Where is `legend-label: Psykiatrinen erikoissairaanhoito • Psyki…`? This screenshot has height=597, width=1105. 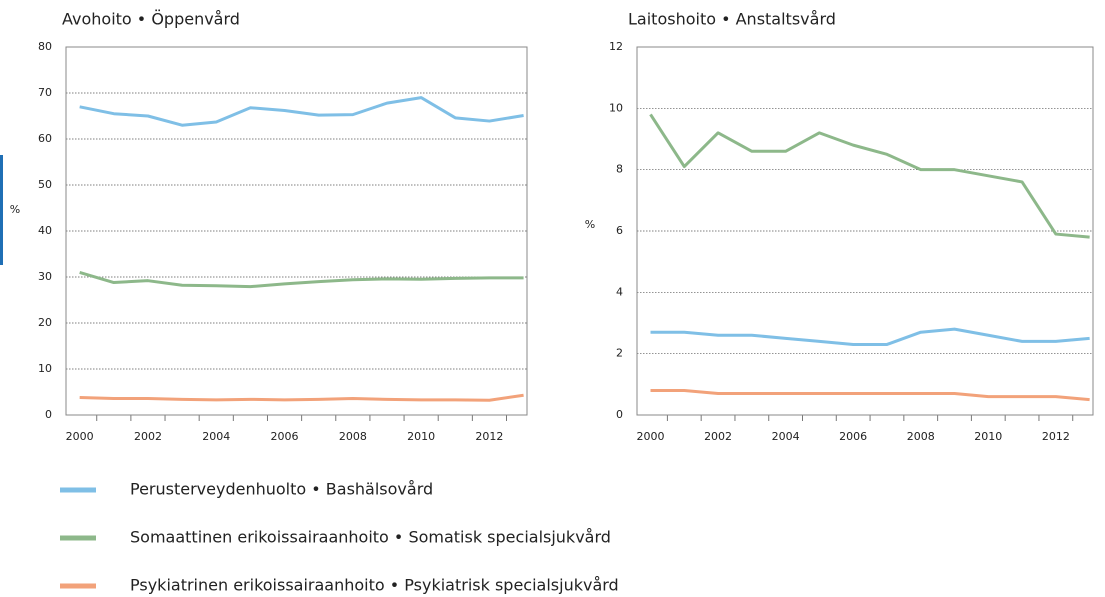 legend-label: Psykiatrinen erikoissairaanhoito • Psyki… is located at coordinates (374, 585).